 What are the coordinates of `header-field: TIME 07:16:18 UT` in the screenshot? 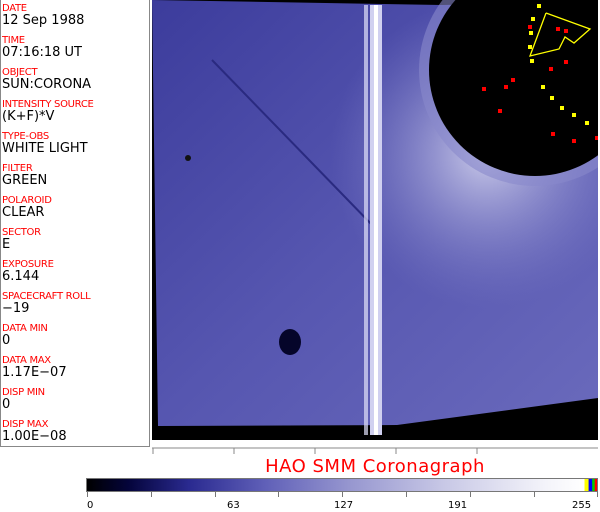 It's located at (42, 47).